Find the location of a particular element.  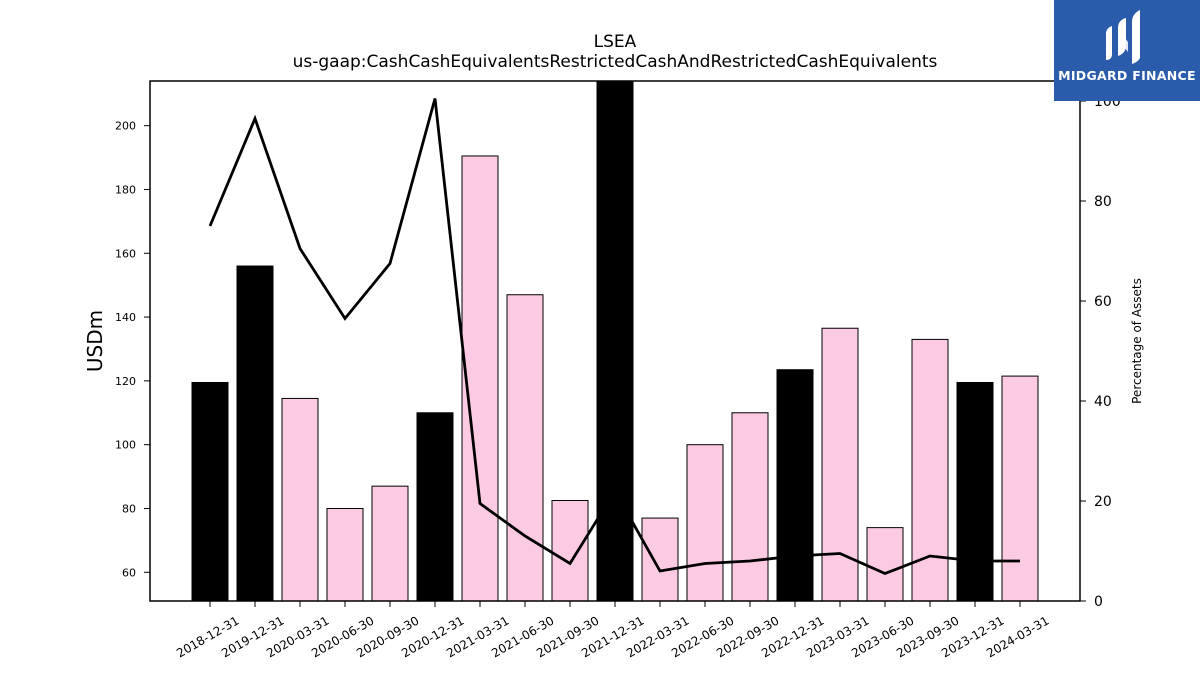

chart-title: LSEA is located at coordinates (615, 42).